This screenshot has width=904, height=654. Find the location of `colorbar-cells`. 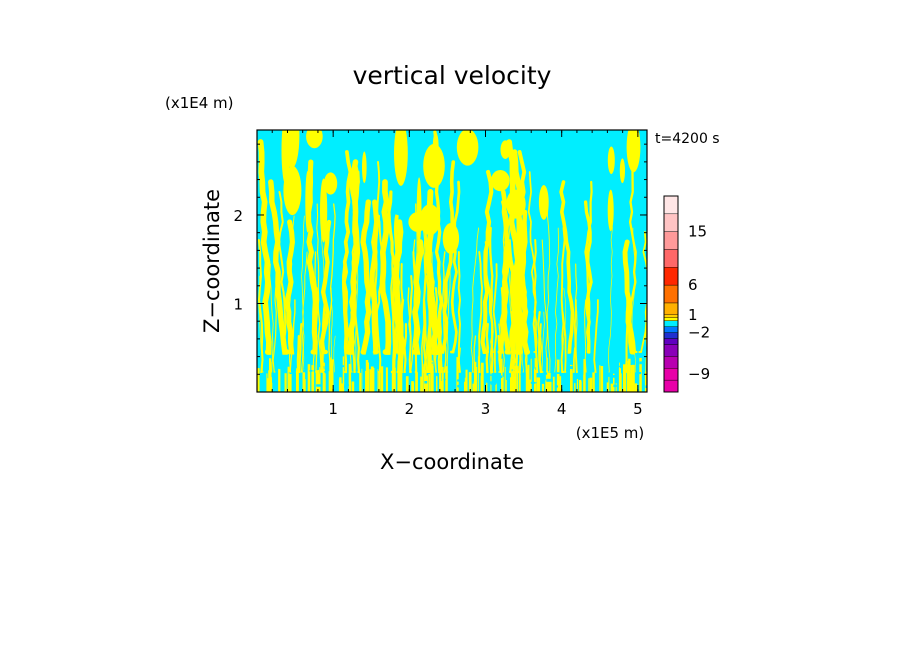

colorbar-cells is located at coordinates (671, 294).